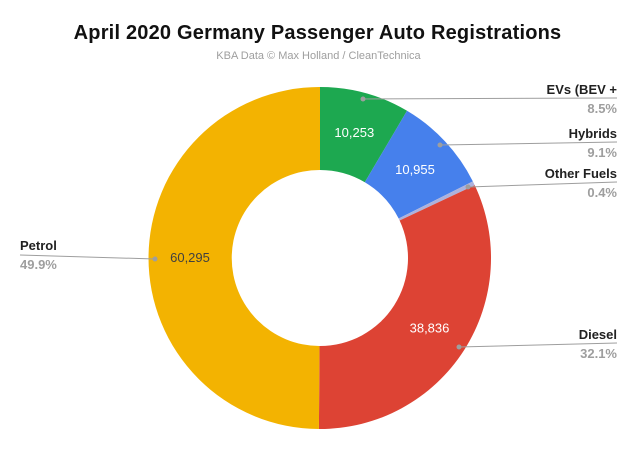  I want to click on slice-evs-bev, so click(364, 135).